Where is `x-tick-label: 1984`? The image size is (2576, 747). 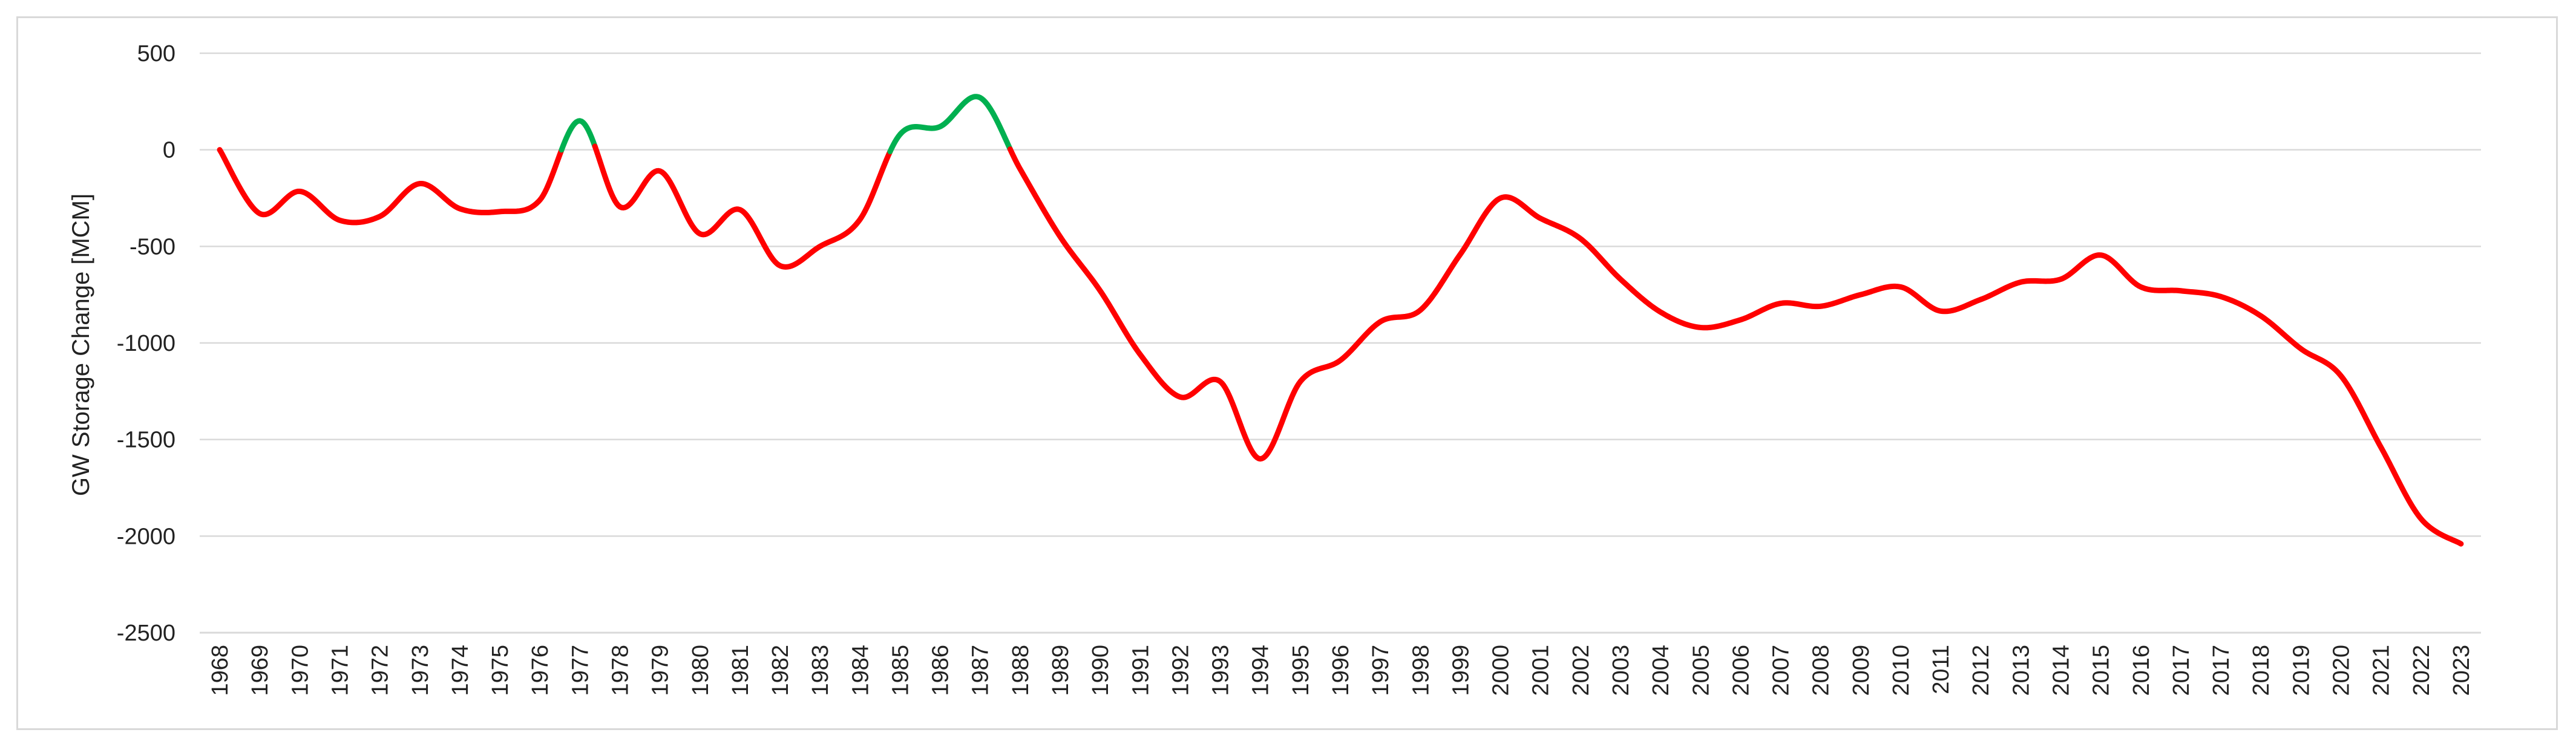 x-tick-label: 1984 is located at coordinates (860, 670).